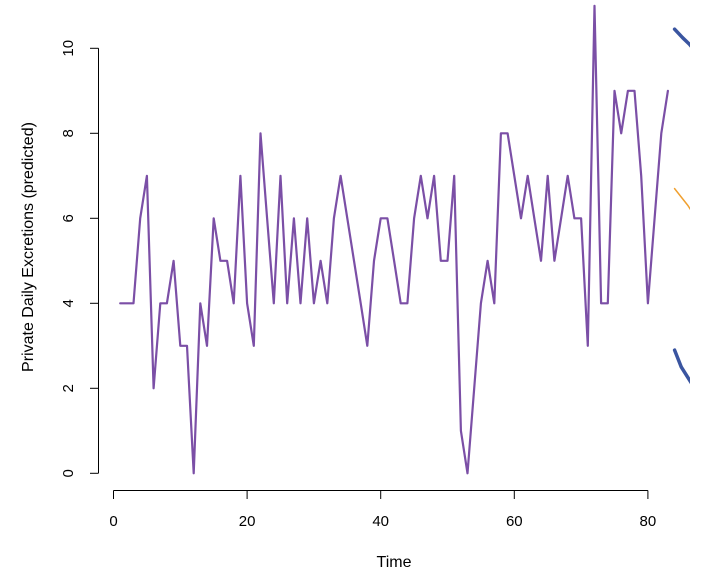 The image size is (720, 572). Describe the element at coordinates (68, 133) in the screenshot. I see `y-tick-label: 8` at that location.